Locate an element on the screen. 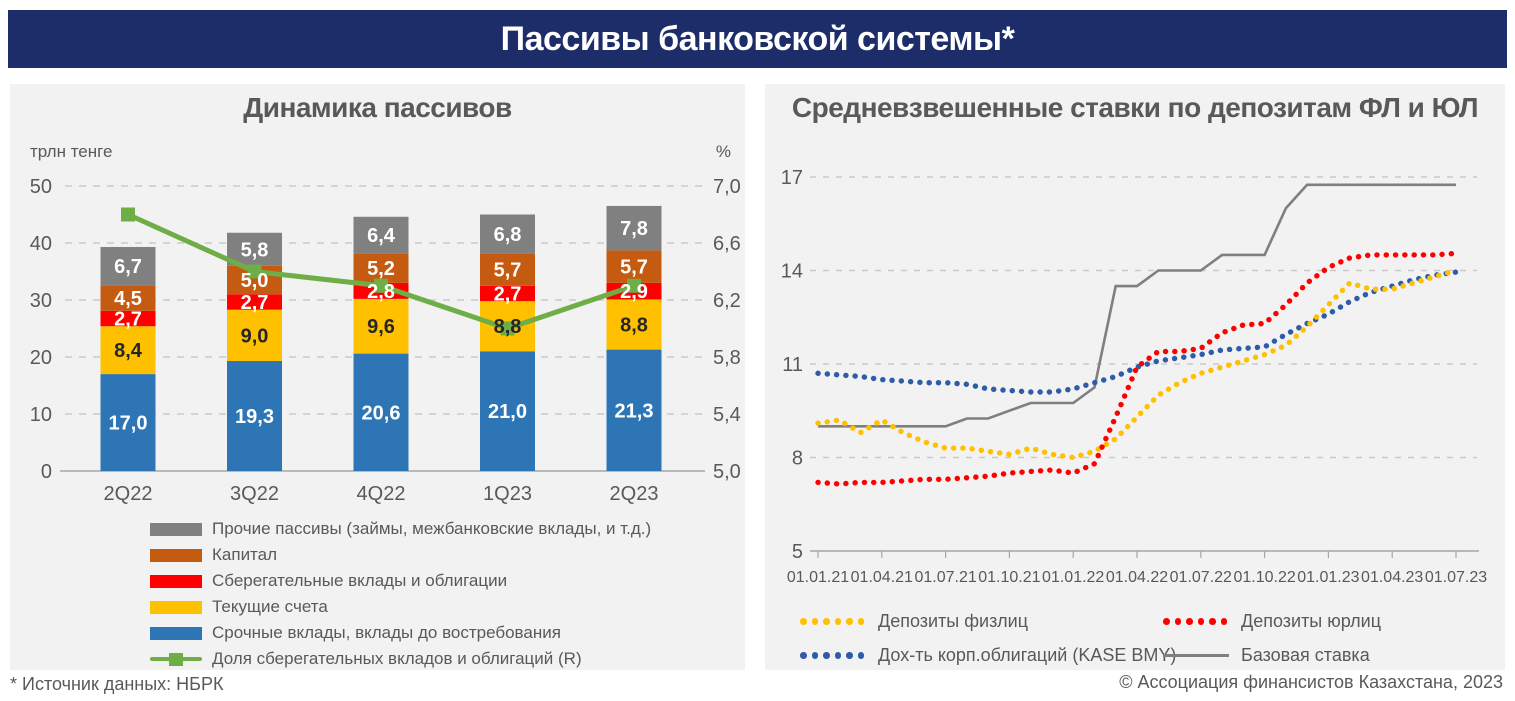 The width and height of the screenshot is (1515, 701). svg-text: 01.01.23 is located at coordinates (1328, 577).